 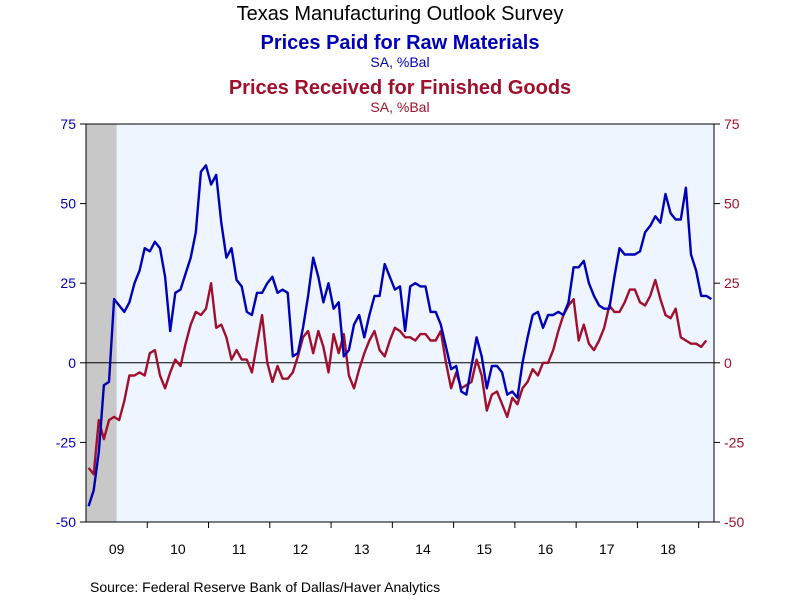 I want to click on right-y-tick: 50, so click(x=727, y=204).